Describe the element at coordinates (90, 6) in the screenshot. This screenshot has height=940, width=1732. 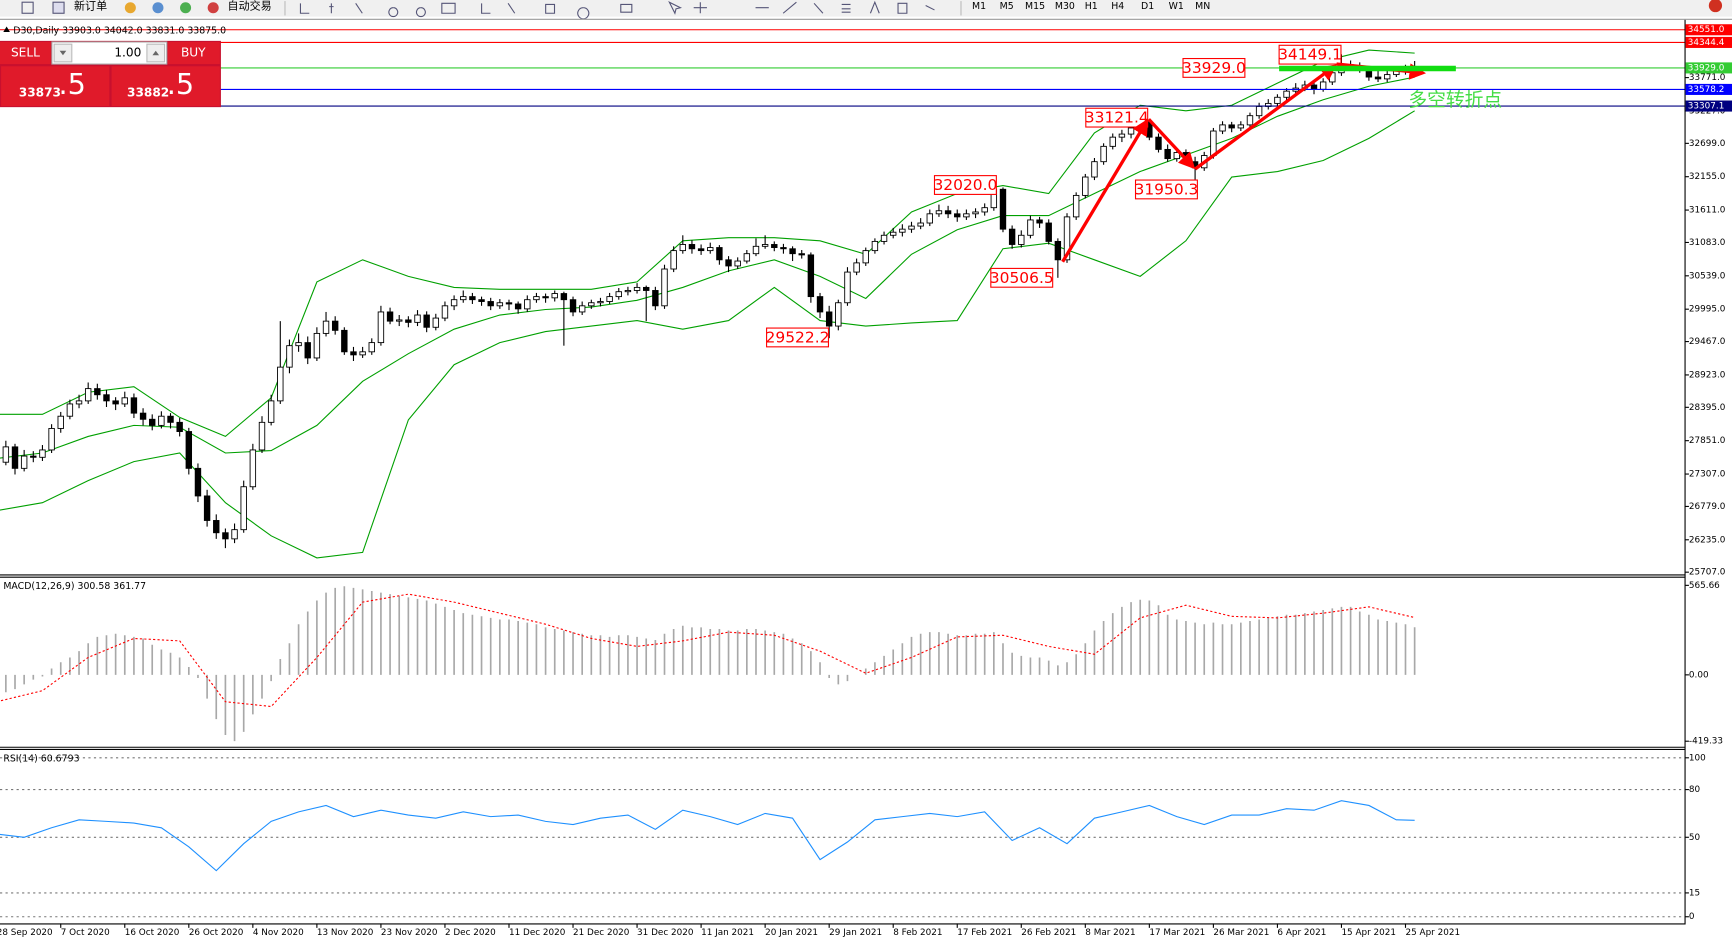
I see `toolbar-button: 新订单` at that location.